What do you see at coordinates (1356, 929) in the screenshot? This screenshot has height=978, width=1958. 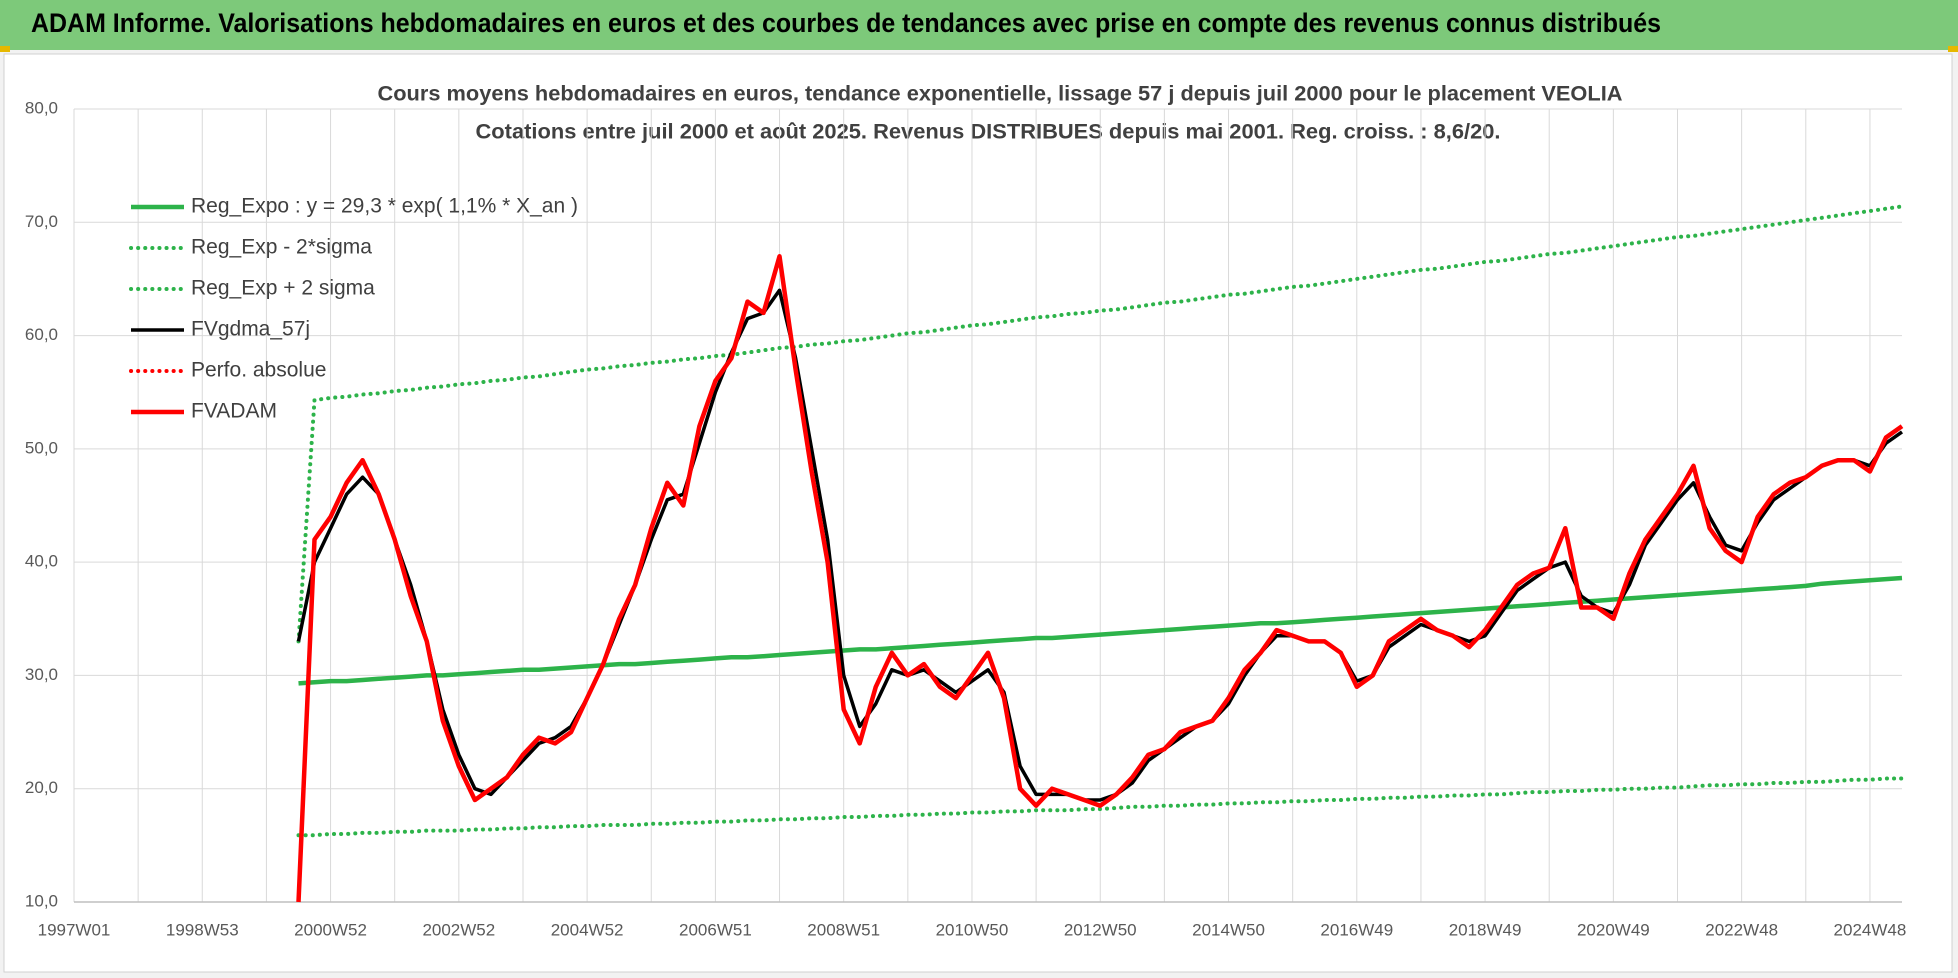 I see `x-tick-label: 2016W49` at bounding box center [1356, 929].